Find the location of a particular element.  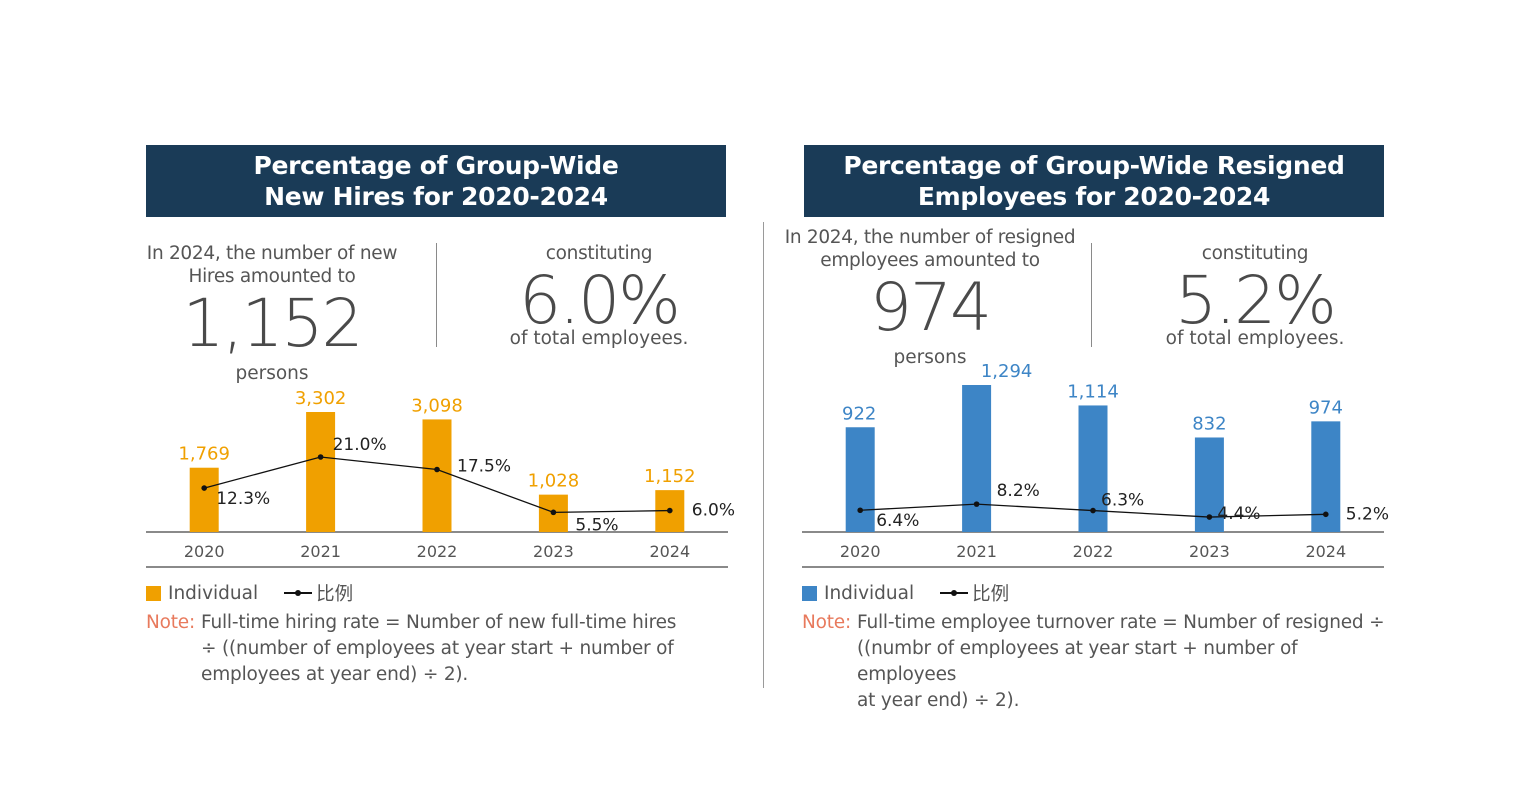

ratio-label: 8.2% is located at coordinates (1018, 491).